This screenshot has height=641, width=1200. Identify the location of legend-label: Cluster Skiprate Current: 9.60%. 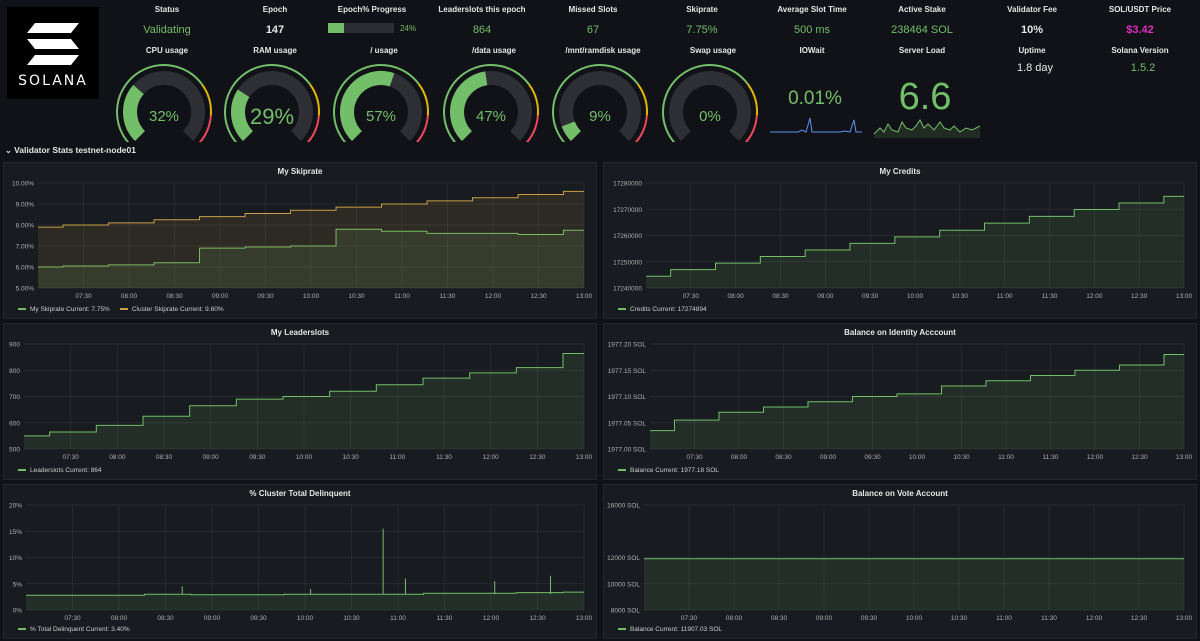
(177, 309).